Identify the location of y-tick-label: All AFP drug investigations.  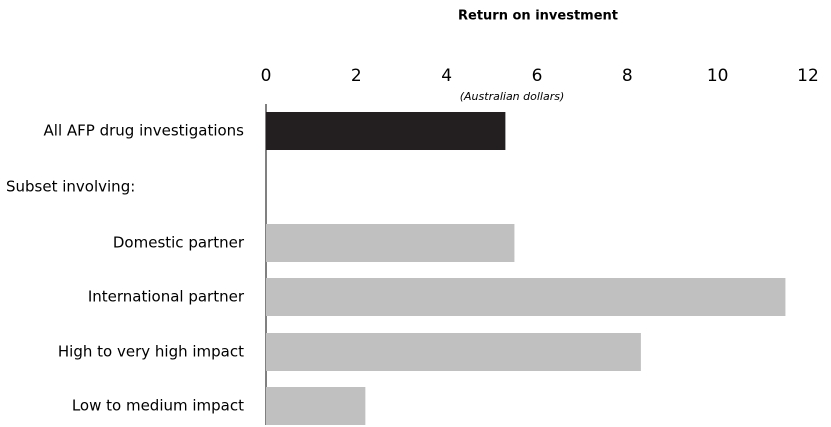
(144, 131).